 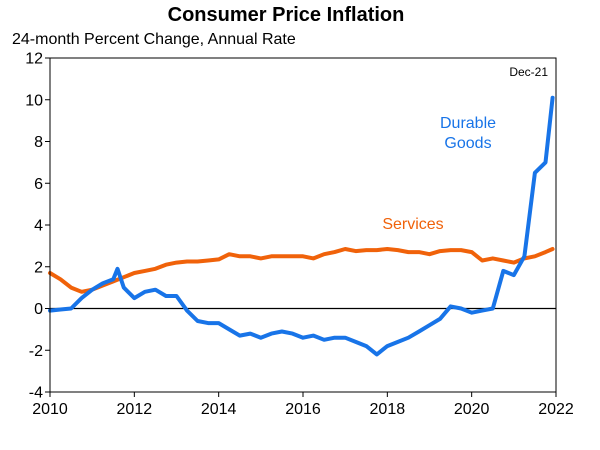 I want to click on series-label-durable-goods: Goods, so click(x=467, y=143).